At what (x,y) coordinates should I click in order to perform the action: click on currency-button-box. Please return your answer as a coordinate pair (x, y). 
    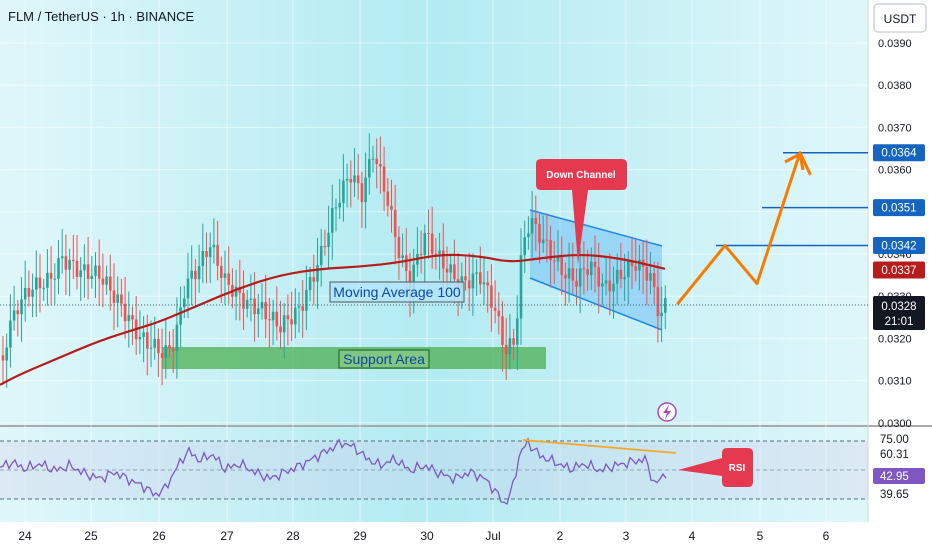
    Looking at the image, I should click on (900, 18).